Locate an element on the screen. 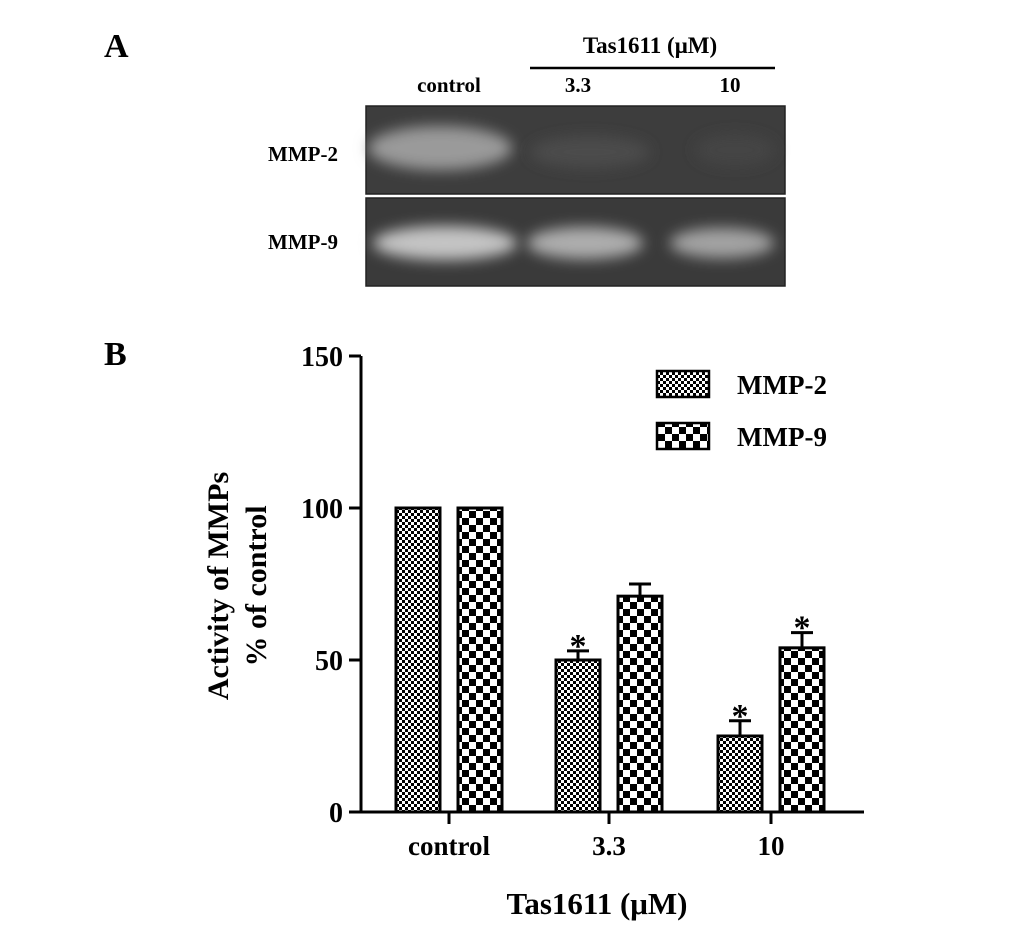 This screenshot has height=927, width=1033. x-tick-label: 10 is located at coordinates (771, 846).